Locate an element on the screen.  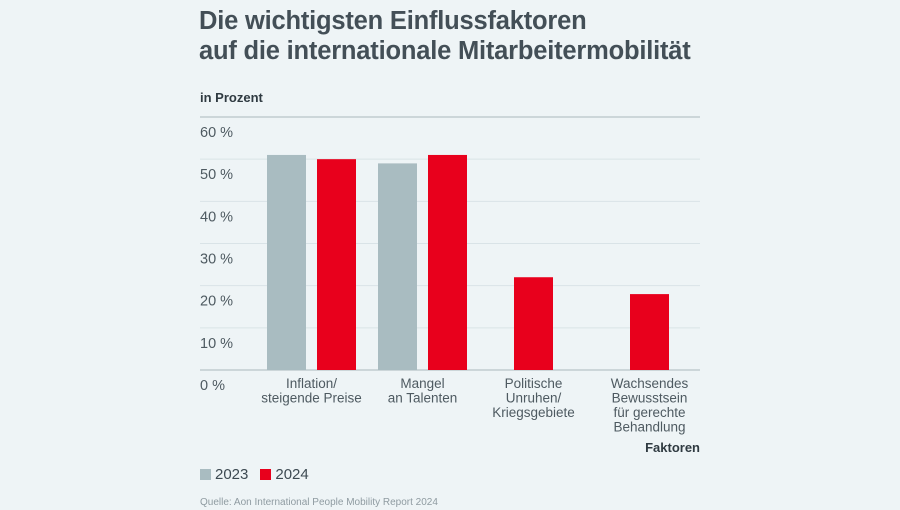
legend-label-2023: 2023 is located at coordinates (232, 474).